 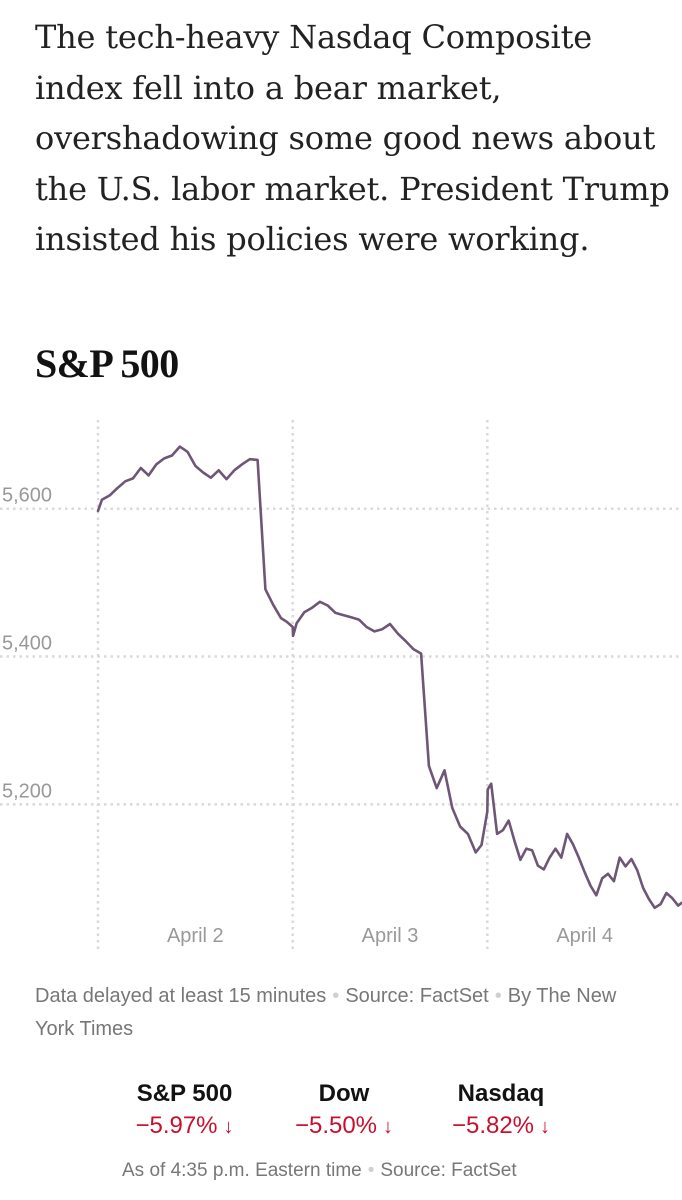 I want to click on ticker-name: Dow, so click(x=344, y=1093).